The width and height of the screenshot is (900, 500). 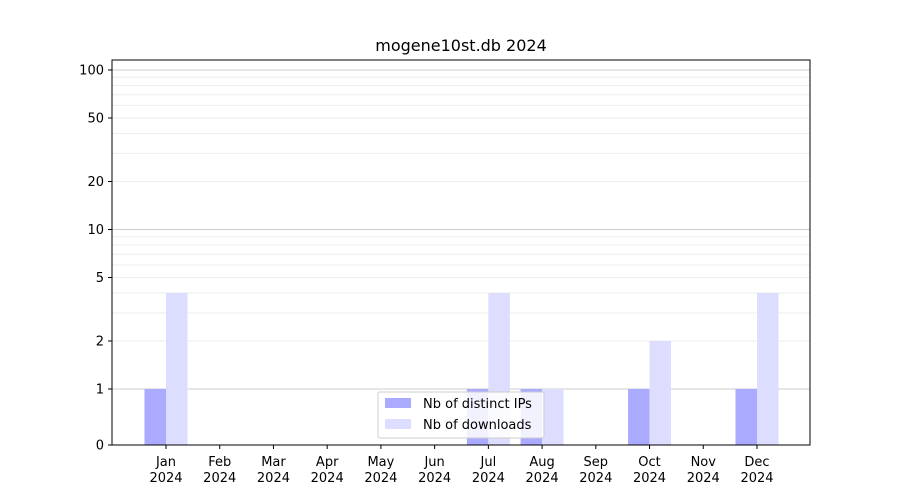 What do you see at coordinates (219, 462) in the screenshot?
I see `x-tick-label-month: Feb` at bounding box center [219, 462].